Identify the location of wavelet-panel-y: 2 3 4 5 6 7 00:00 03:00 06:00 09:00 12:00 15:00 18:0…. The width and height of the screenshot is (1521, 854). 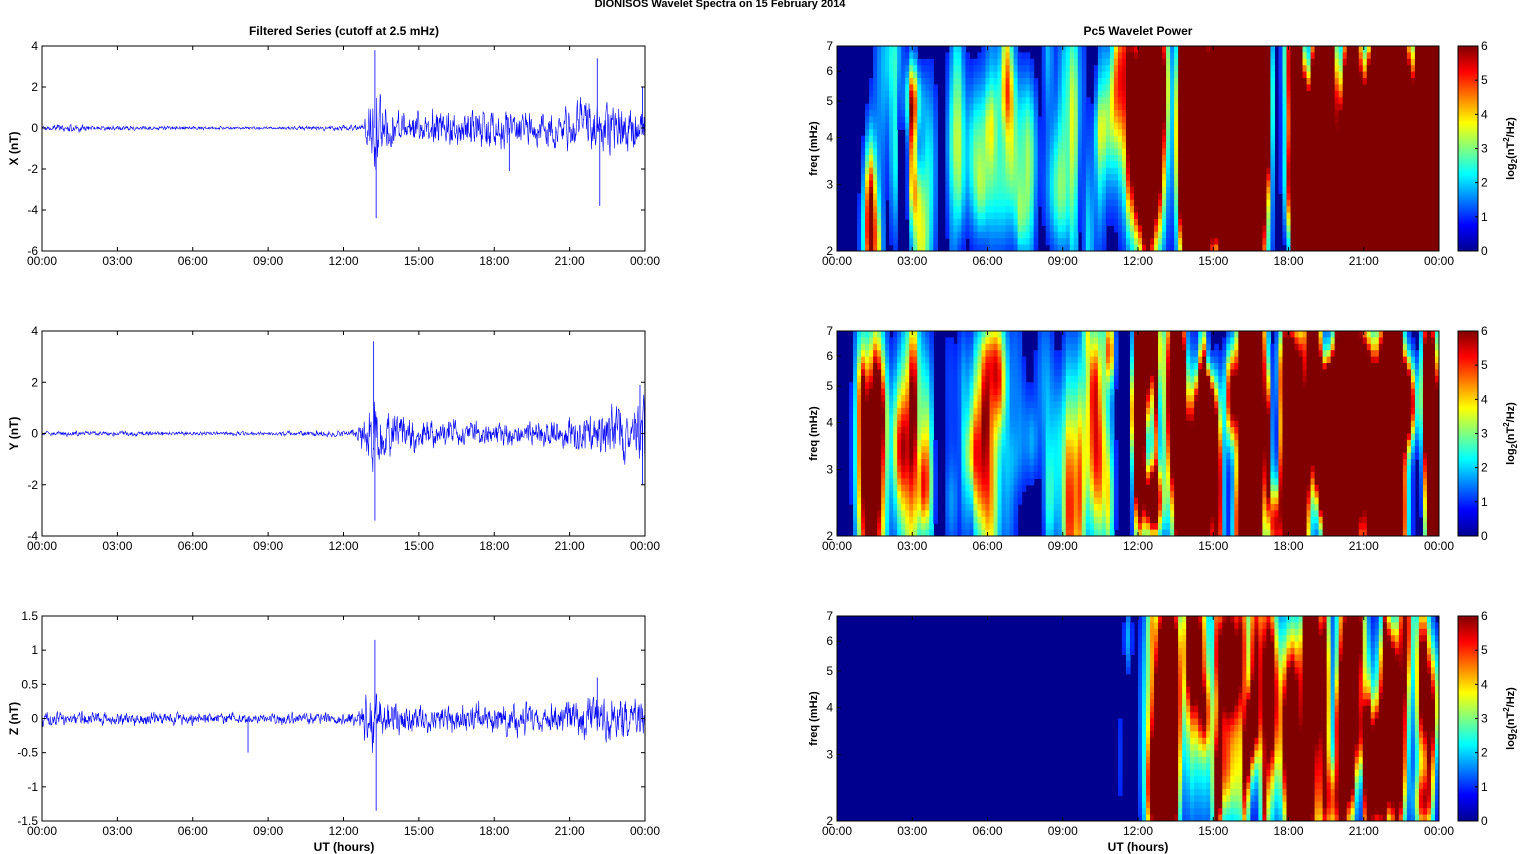
(1163, 438).